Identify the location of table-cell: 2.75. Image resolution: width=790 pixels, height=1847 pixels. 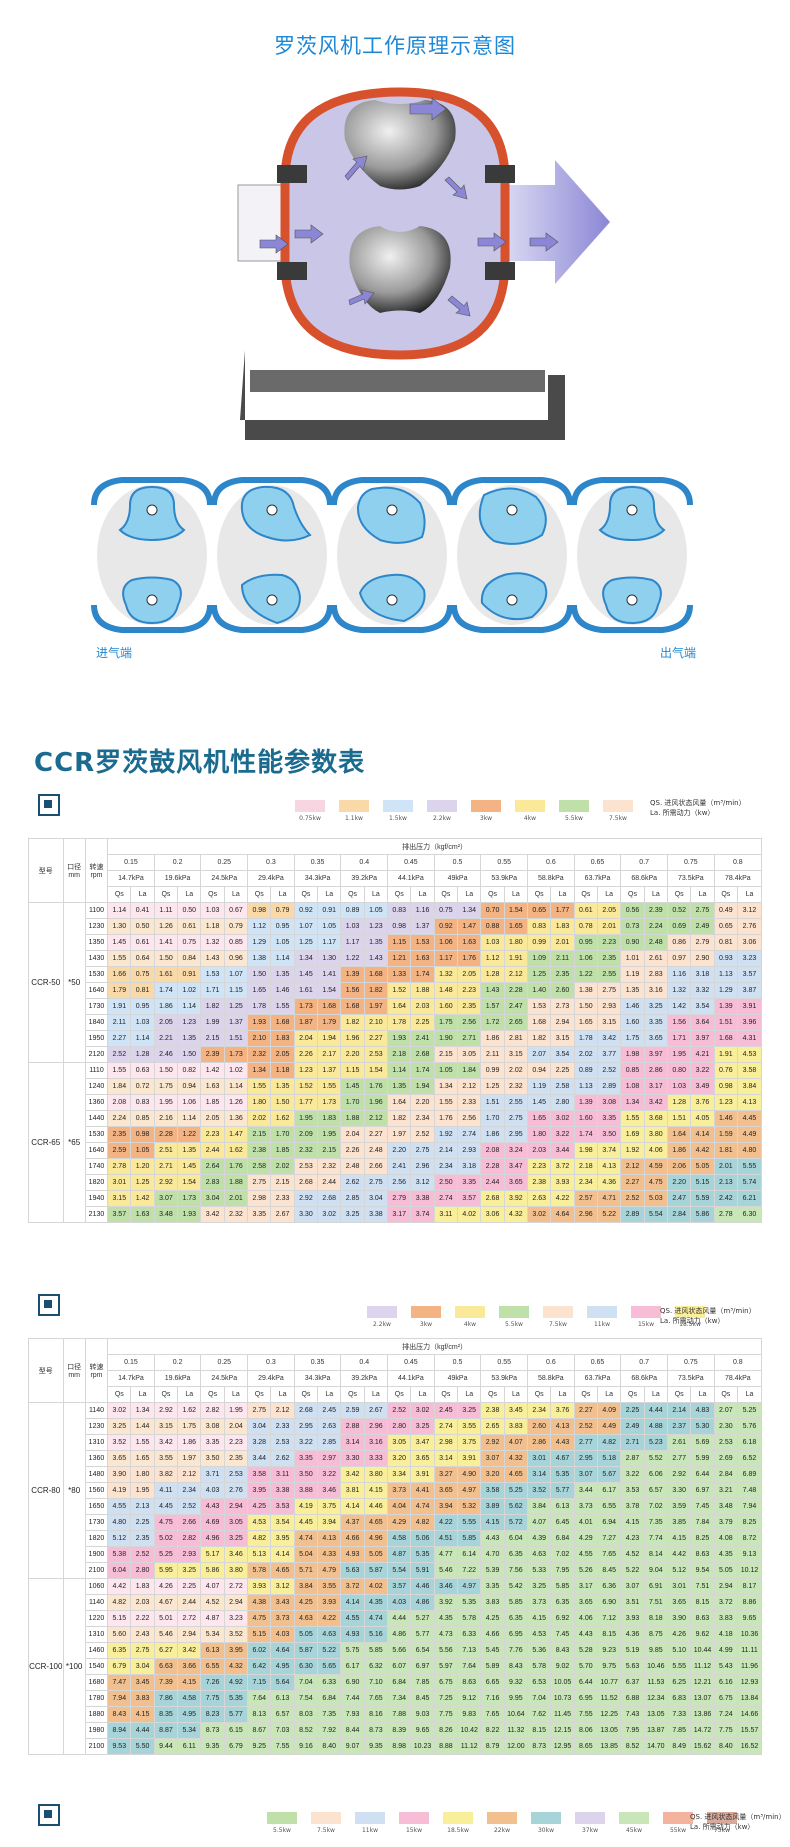
(259, 1410).